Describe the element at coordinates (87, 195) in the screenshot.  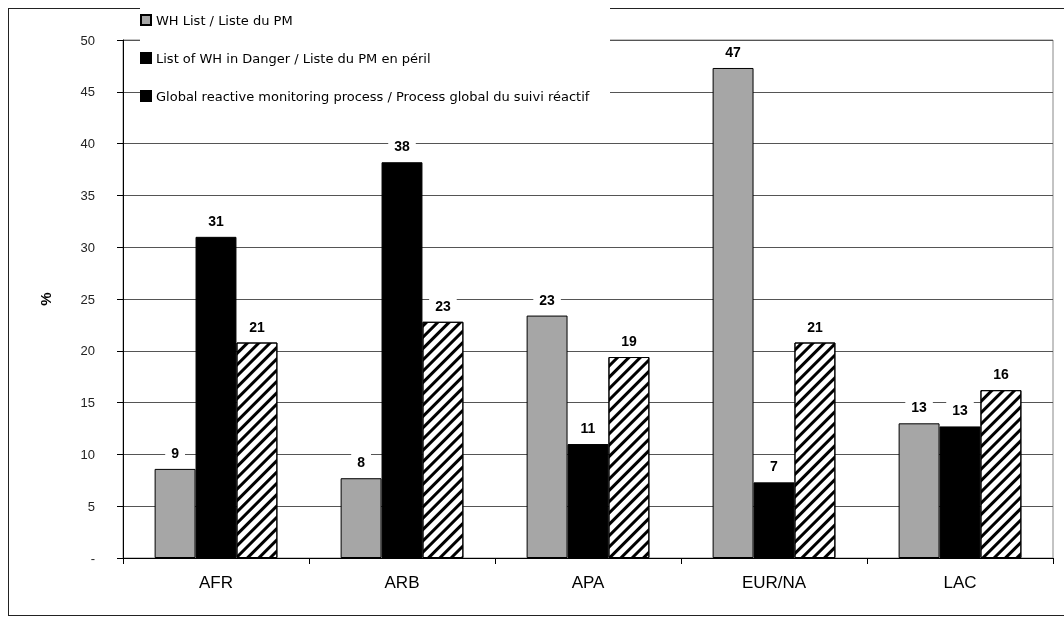
I see `y-tick-label: 35` at that location.